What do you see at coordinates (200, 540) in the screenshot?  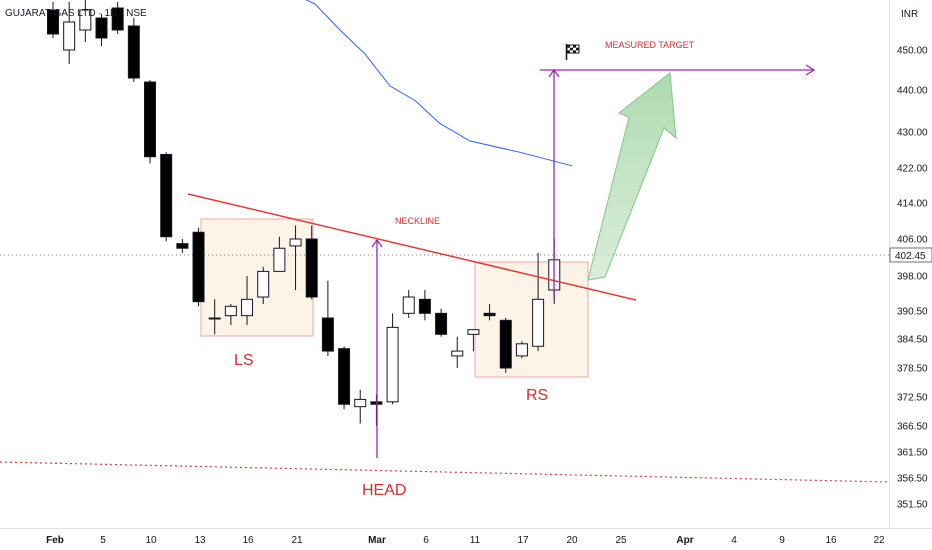 I see `x-tick-label: 13` at bounding box center [200, 540].